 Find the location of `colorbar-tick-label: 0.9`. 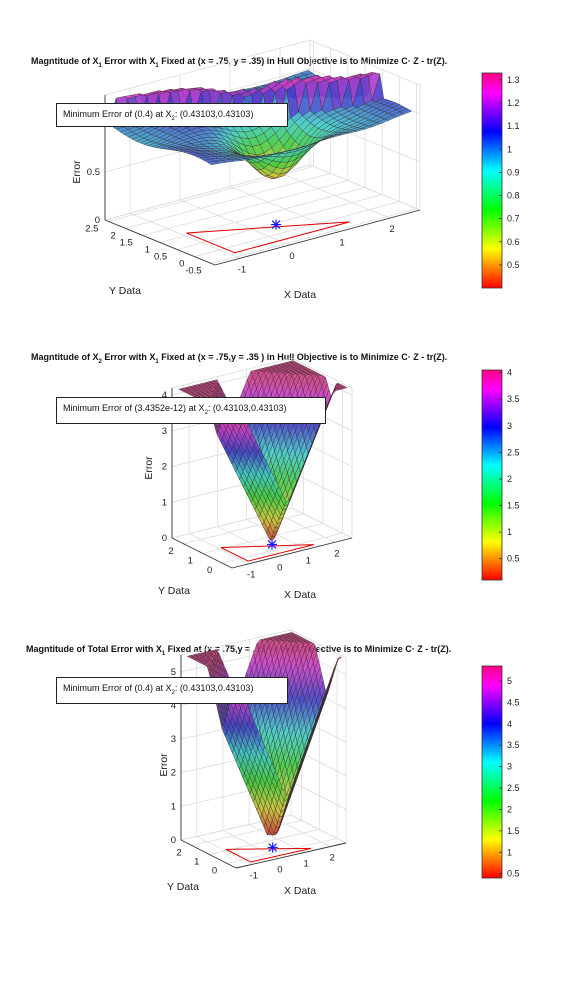

colorbar-tick-label: 0.9 is located at coordinates (513, 172).